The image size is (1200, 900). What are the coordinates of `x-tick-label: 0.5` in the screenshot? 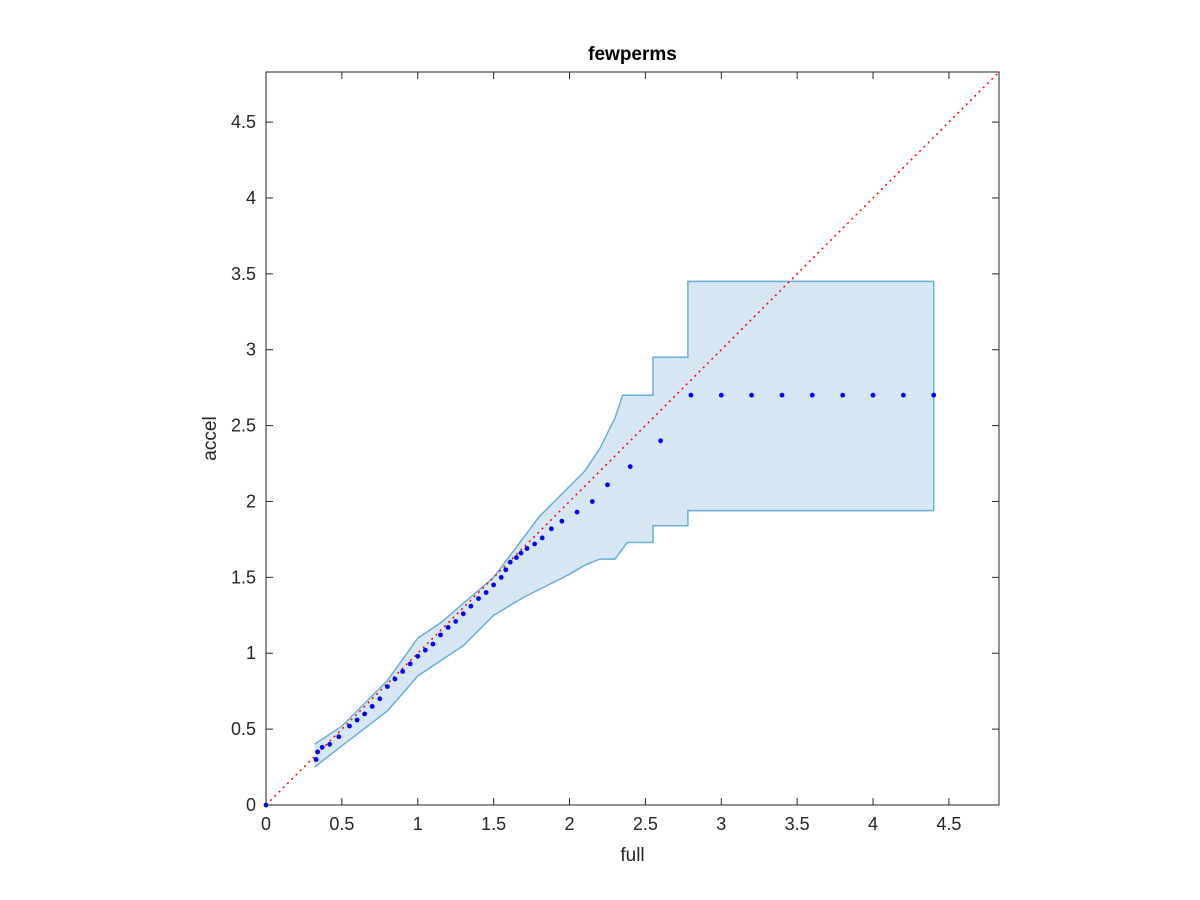 It's located at (341, 824).